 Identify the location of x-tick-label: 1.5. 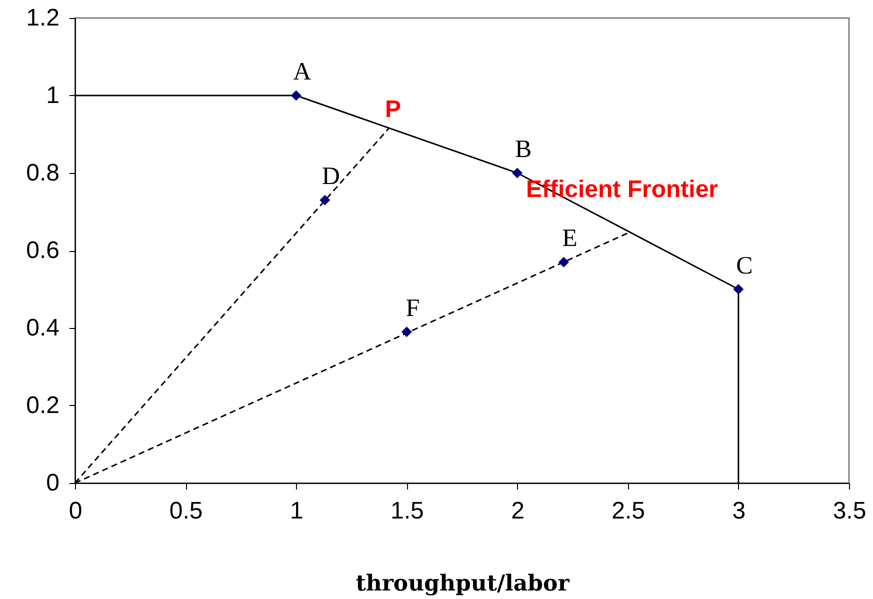
(407, 511).